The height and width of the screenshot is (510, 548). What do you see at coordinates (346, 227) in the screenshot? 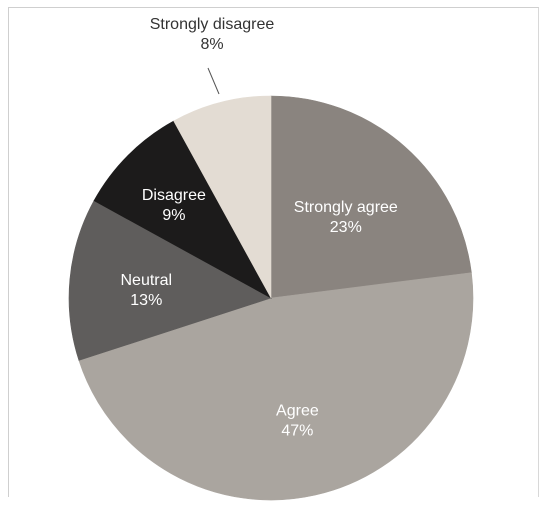
I see `slice-percent-label: 23%` at bounding box center [346, 227].